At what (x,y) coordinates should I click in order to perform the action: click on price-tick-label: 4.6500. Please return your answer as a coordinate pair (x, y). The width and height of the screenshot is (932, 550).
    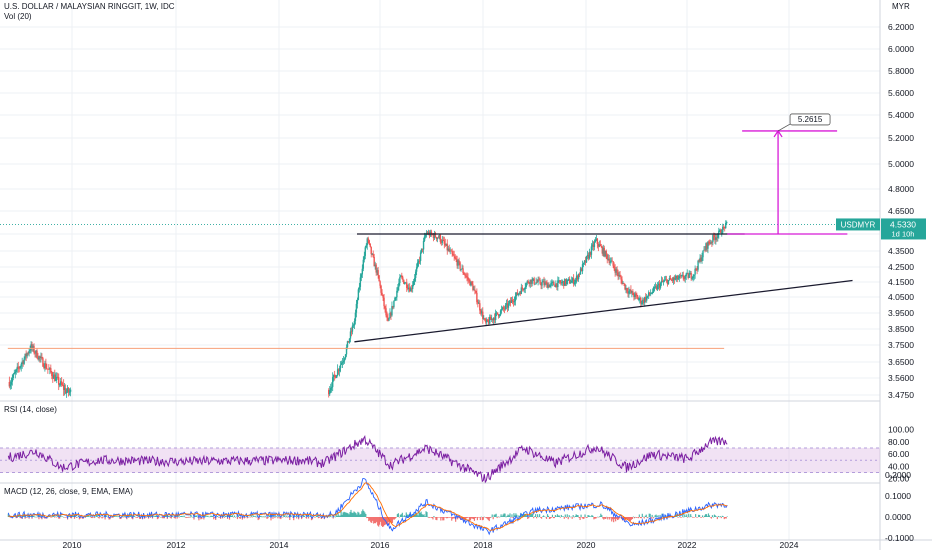
    Looking at the image, I should click on (901, 211).